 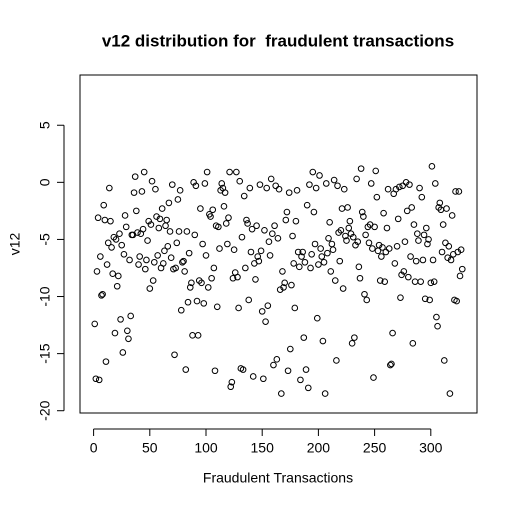 What do you see at coordinates (319, 448) in the screenshot?
I see `x-tick-label: 200` at bounding box center [319, 448].